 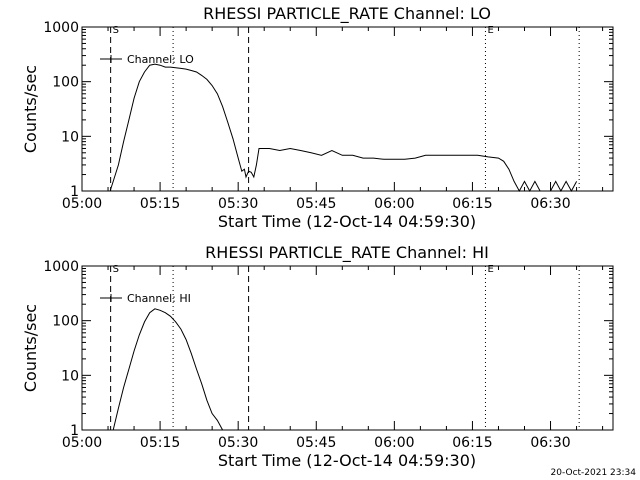 What do you see at coordinates (160, 59) in the screenshot?
I see `legend-label: Channel: LO` at bounding box center [160, 59].